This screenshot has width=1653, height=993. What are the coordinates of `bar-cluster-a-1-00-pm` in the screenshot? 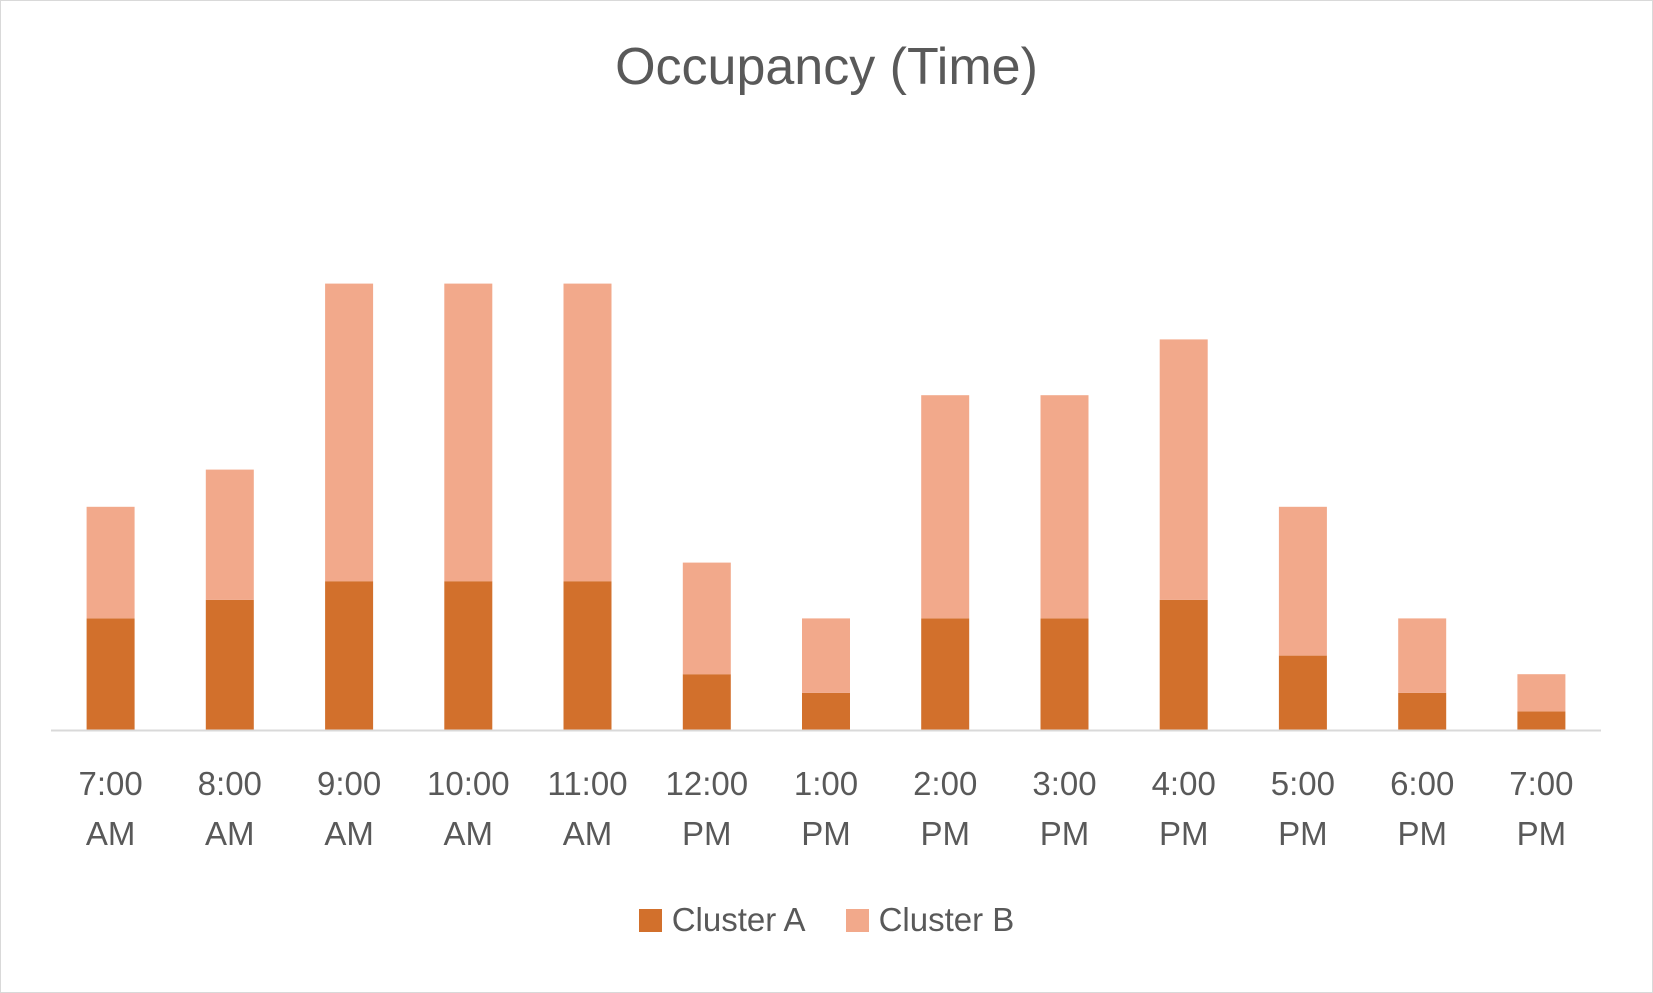 It's located at (826, 711).